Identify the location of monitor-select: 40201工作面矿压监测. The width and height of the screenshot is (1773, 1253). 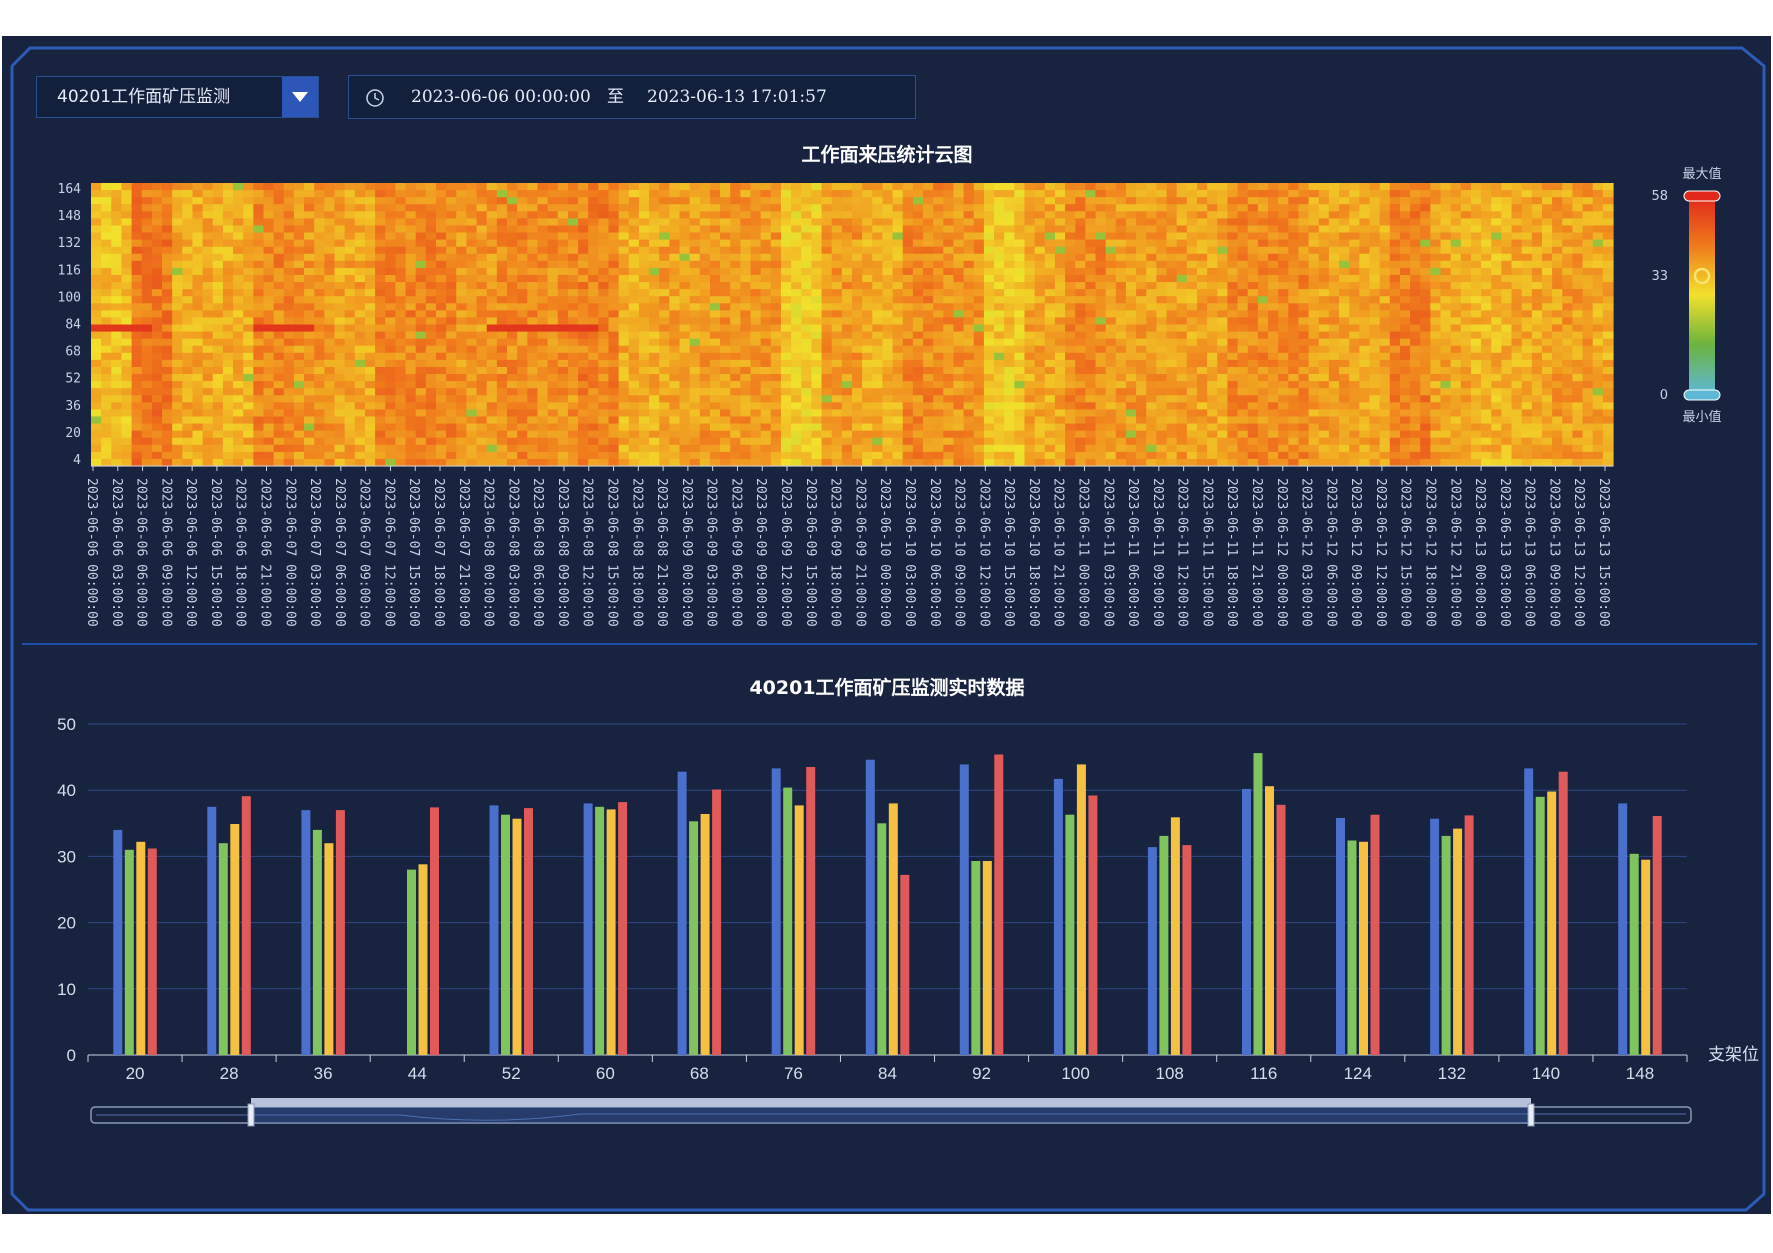
(177, 97).